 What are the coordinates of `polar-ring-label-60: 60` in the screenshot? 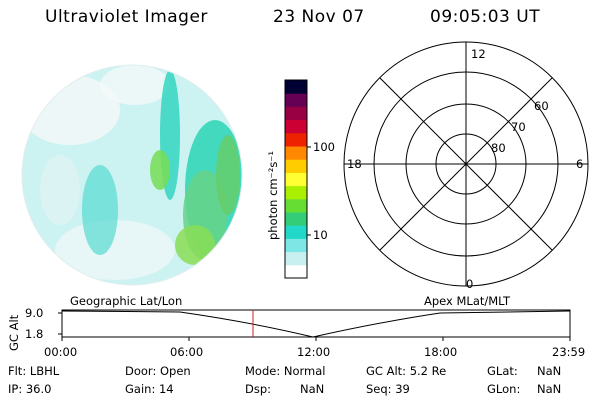 It's located at (541, 106).